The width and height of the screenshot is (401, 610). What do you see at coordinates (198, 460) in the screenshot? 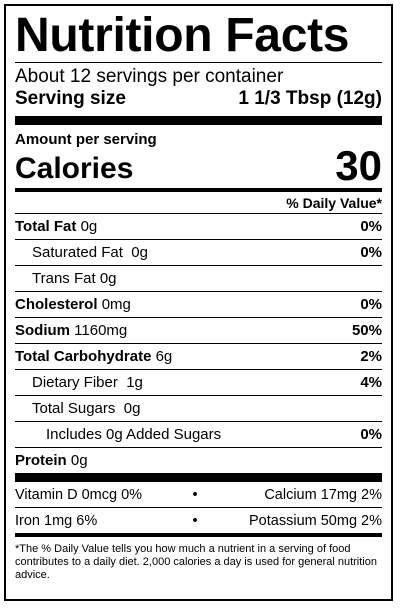
I see `nutrient-row-protein: Protein 0g` at bounding box center [198, 460].